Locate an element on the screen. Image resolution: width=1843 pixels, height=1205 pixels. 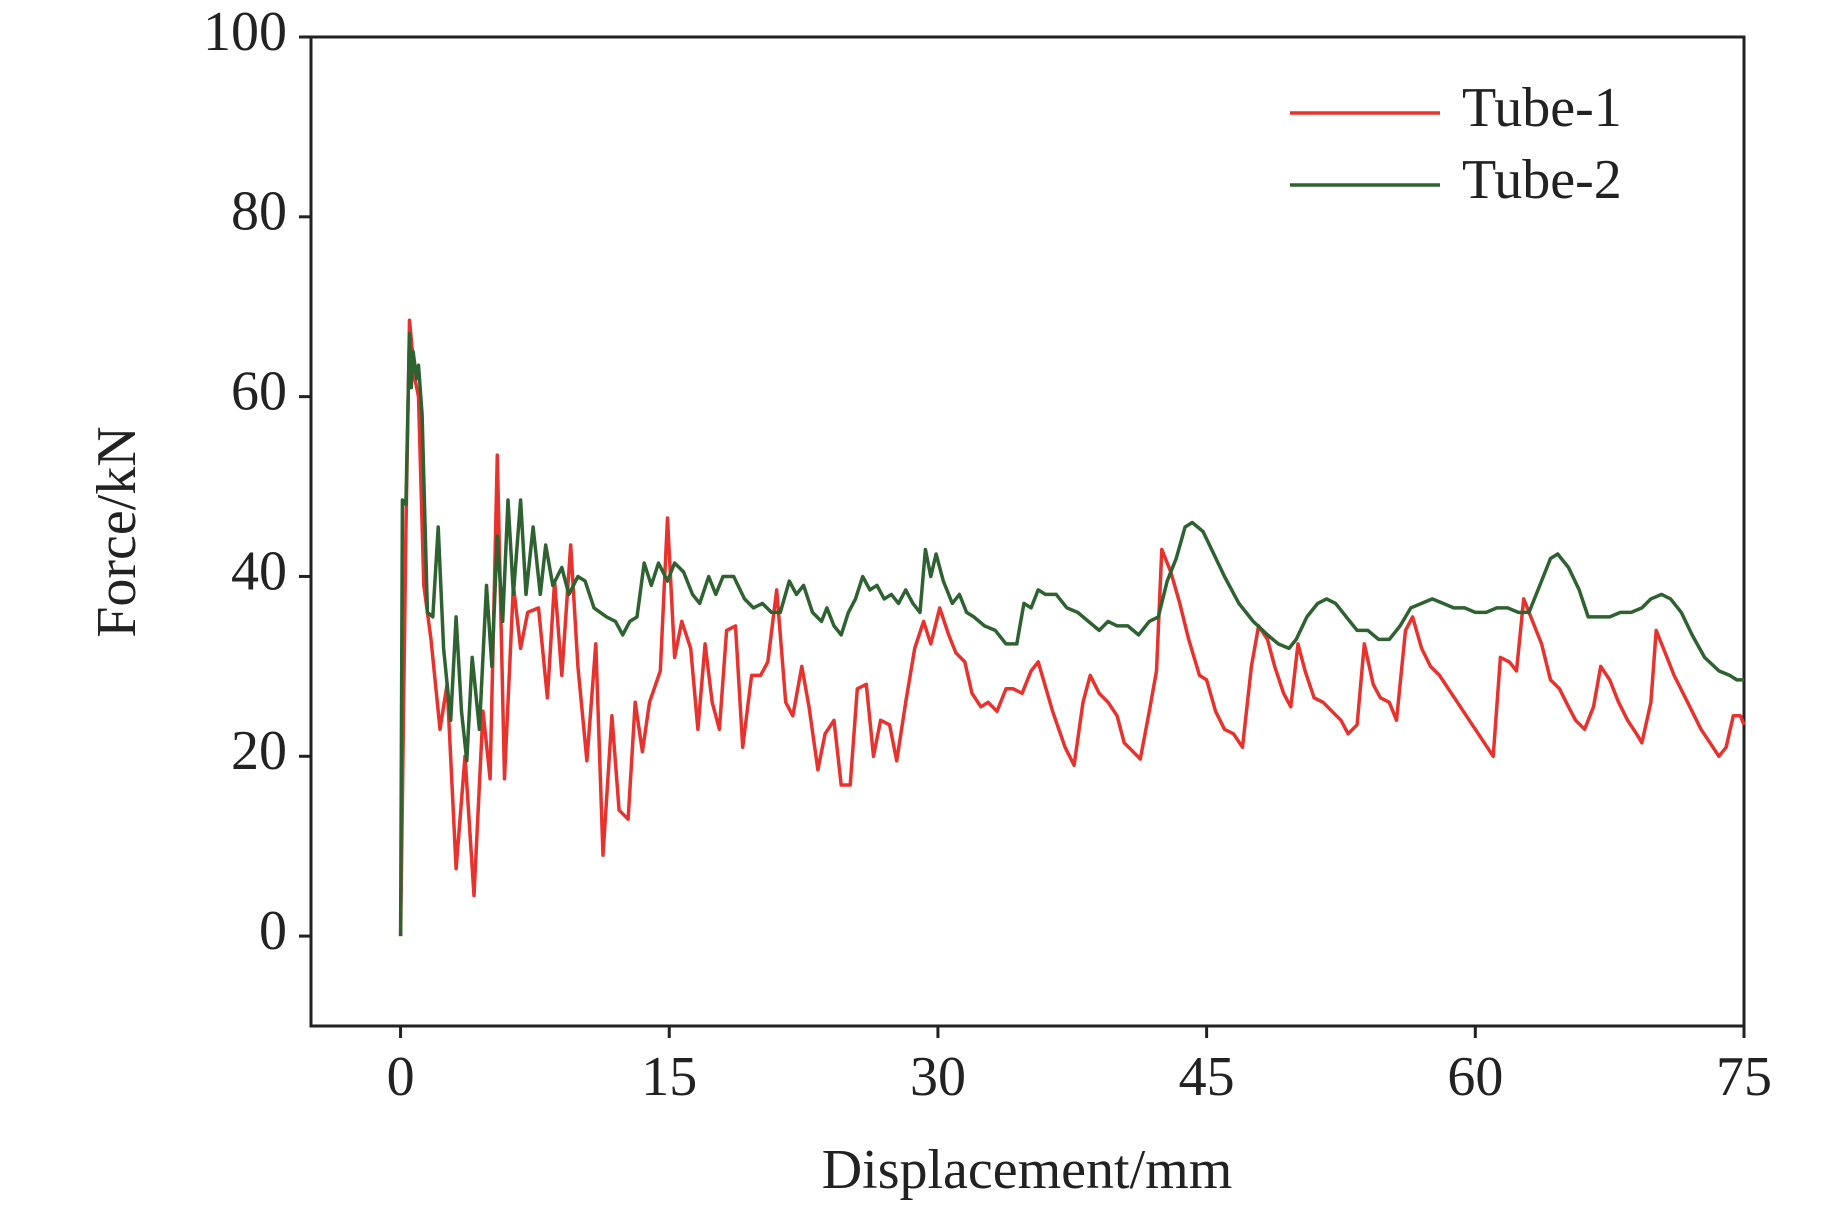
x-tick-label: 45 is located at coordinates (1207, 1077).